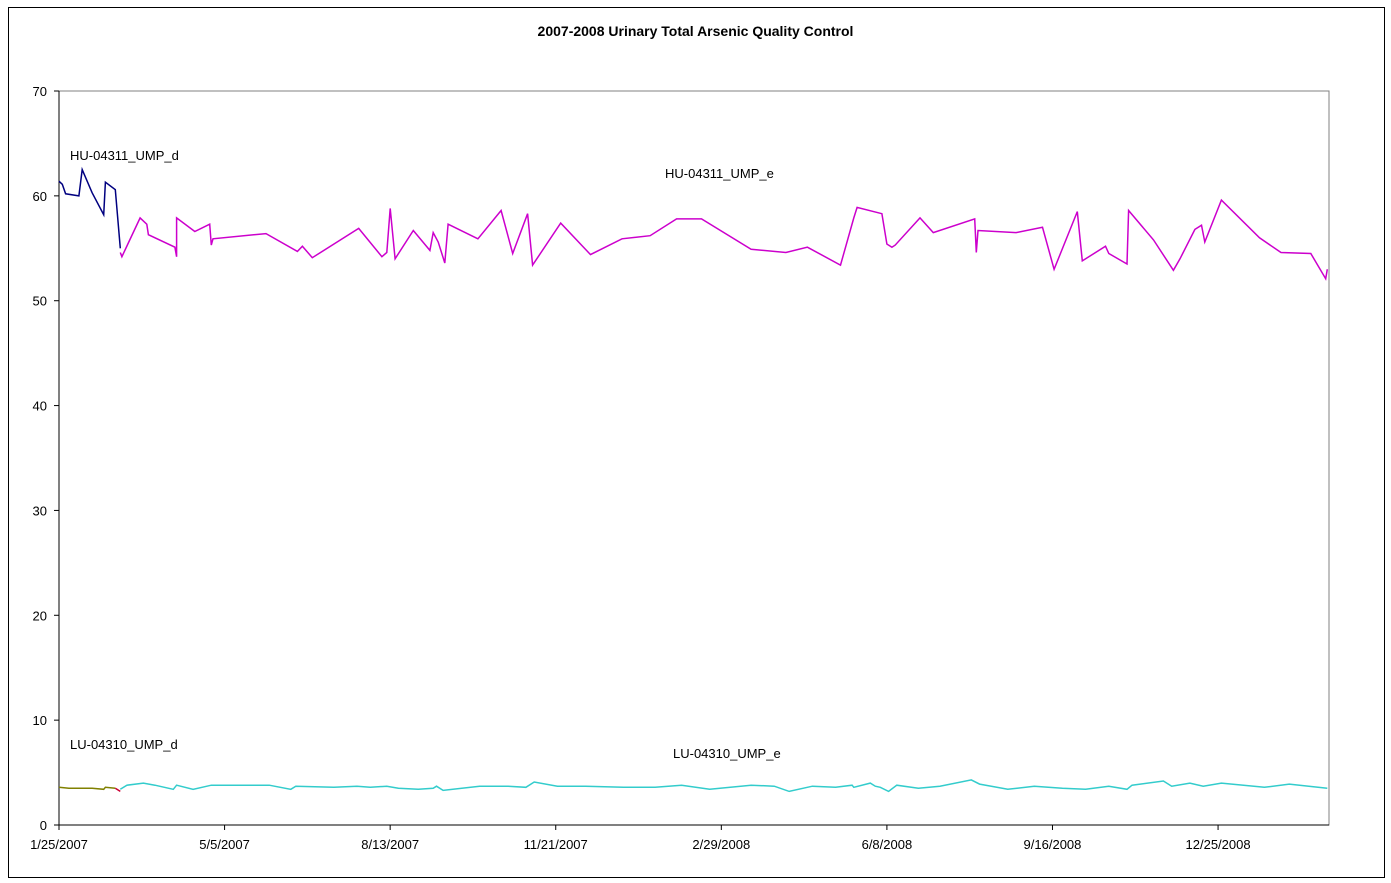  Describe the element at coordinates (556, 844) in the screenshot. I see `x-tick-label: 11/21/2007` at that location.